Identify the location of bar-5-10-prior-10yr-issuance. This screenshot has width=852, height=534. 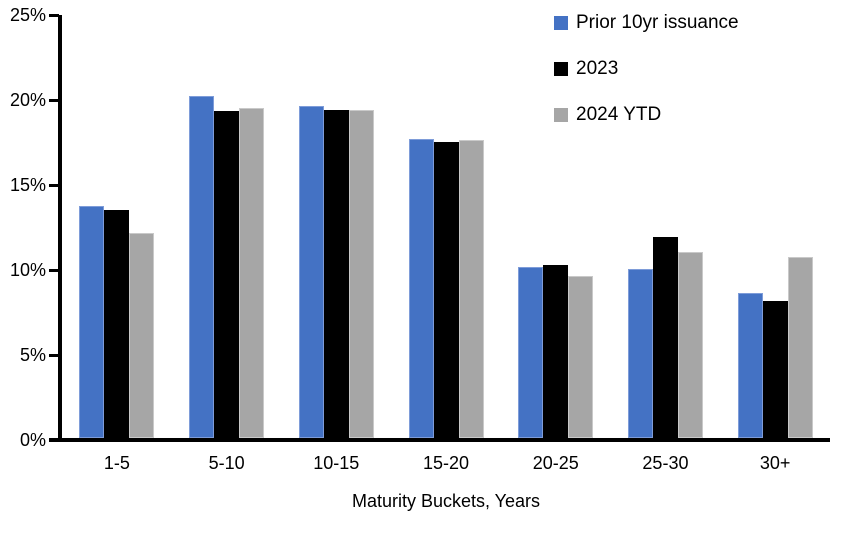
(202, 267).